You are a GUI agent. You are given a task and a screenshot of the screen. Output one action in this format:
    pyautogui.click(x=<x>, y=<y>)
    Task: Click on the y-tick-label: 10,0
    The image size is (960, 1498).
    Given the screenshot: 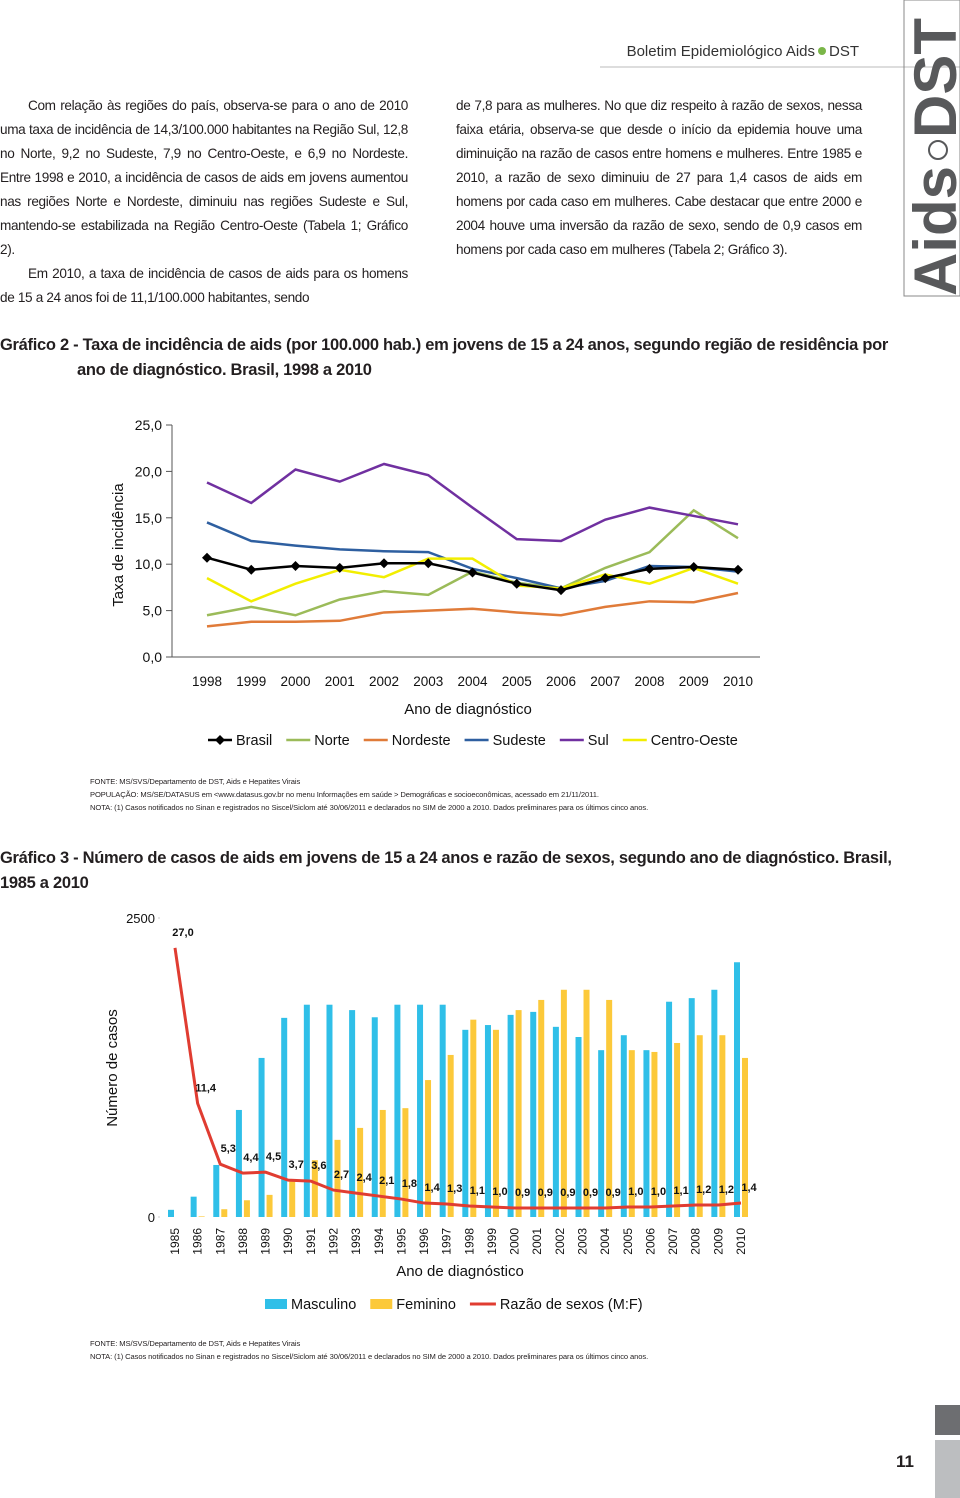 What is the action you would take?
    pyautogui.click(x=148, y=564)
    